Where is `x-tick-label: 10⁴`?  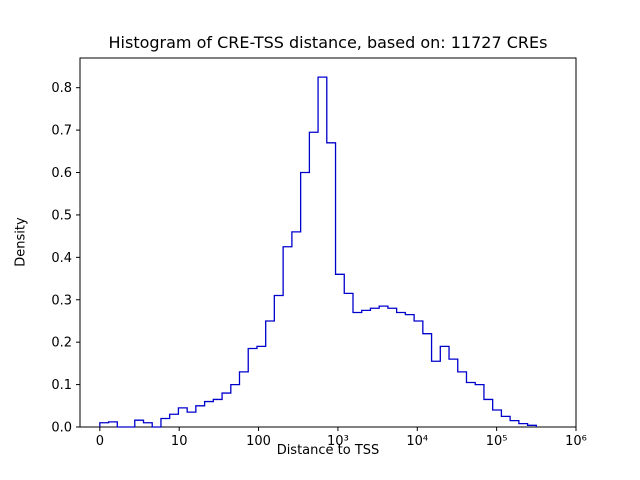 x-tick-label: 10⁴ is located at coordinates (417, 441).